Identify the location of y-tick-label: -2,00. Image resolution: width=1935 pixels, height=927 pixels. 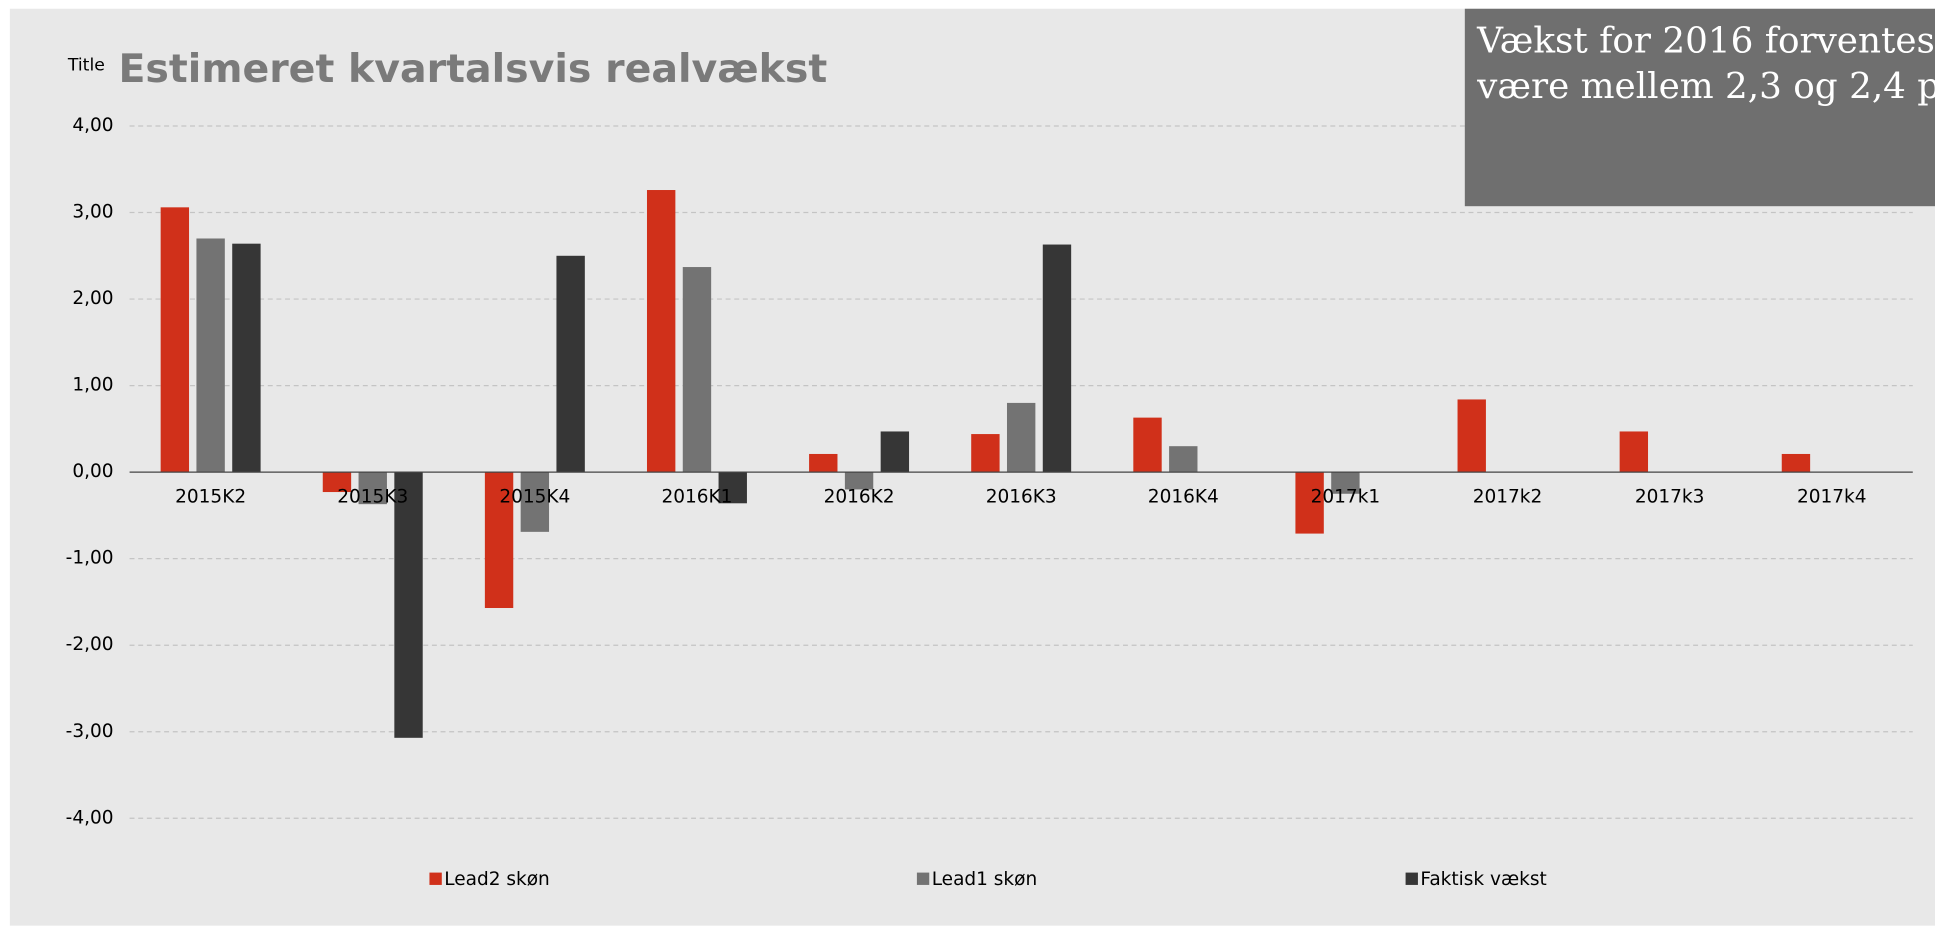
(90, 644).